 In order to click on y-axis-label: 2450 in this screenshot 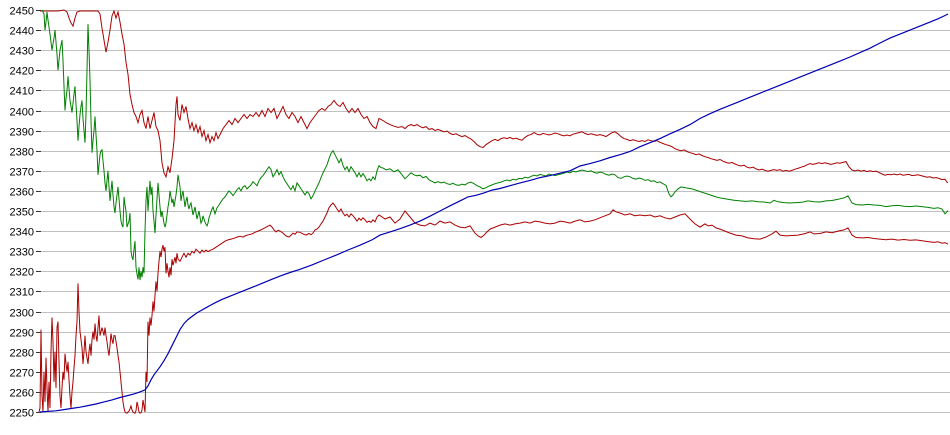, I will do `click(22, 12)`.